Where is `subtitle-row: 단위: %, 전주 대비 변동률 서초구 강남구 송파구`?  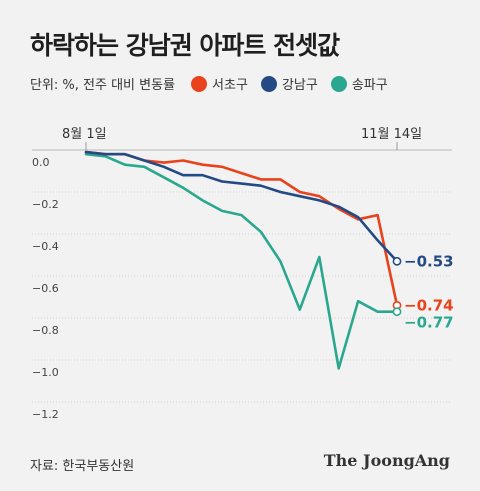
subtitle-row: 단위: %, 전주 대비 변동률 서초구 강남구 송파구 is located at coordinates (215, 83).